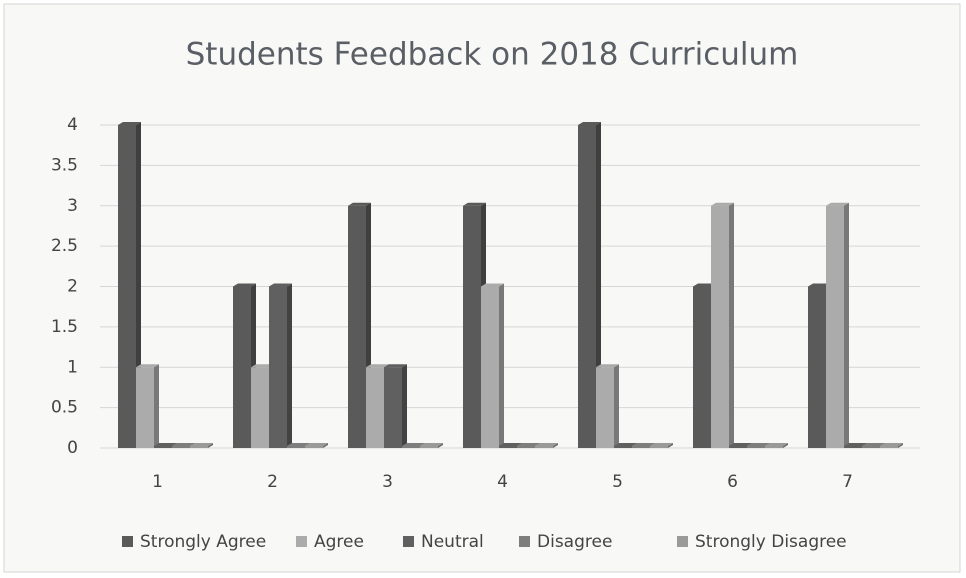 The image size is (966, 578). What do you see at coordinates (492, 55) in the screenshot?
I see `chart-title: Students Feedback on 2018 Curriculum` at bounding box center [492, 55].